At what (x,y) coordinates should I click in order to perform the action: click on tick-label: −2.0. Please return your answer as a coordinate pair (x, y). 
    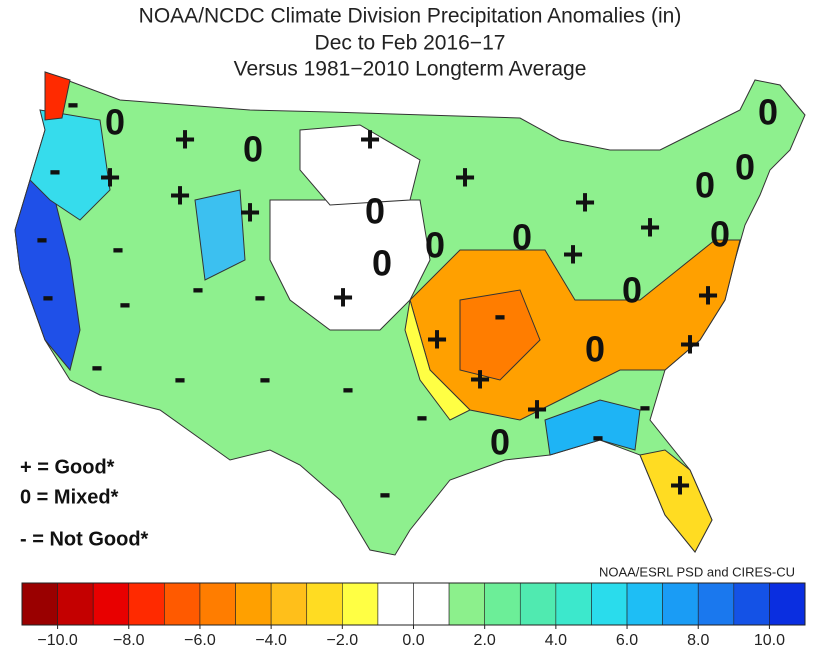
    Looking at the image, I should click on (343, 640).